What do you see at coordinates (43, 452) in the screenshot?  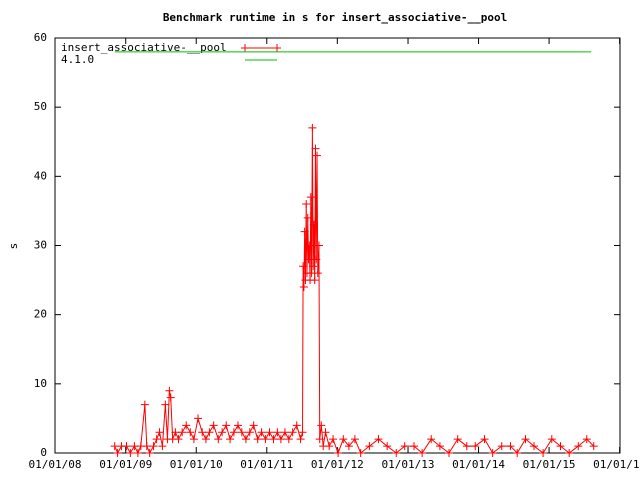 I see `y-tick-label: 0` at bounding box center [43, 452].